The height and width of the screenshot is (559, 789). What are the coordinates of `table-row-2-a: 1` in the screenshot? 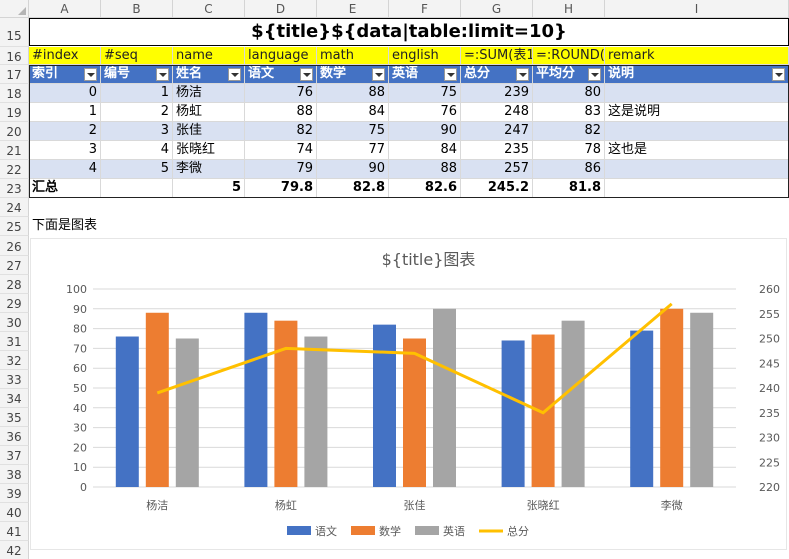 It's located at (65, 112).